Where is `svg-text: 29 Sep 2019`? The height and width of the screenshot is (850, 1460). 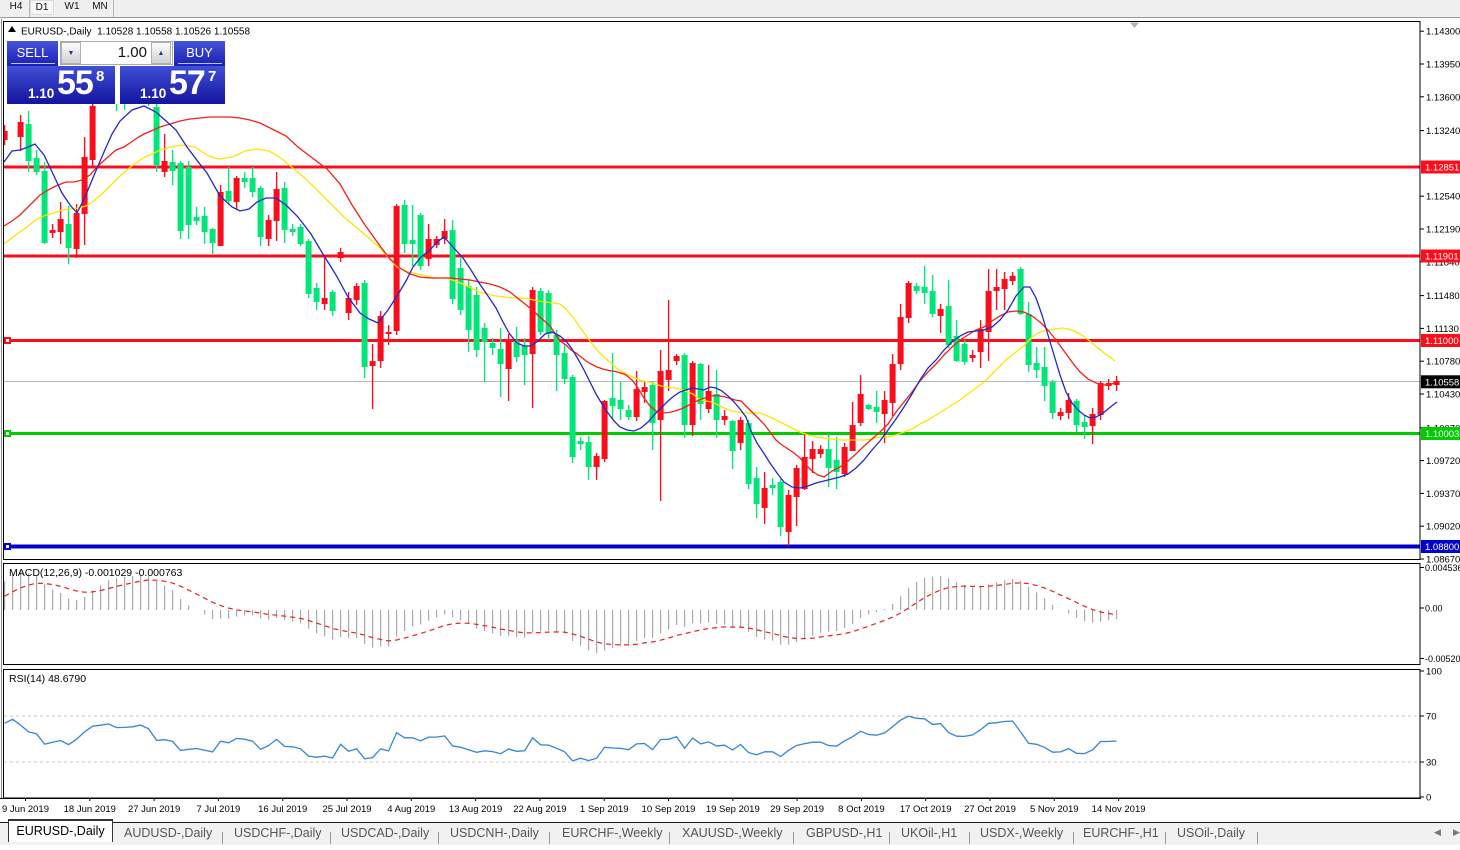
svg-text: 29 Sep 2019 is located at coordinates (797, 809).